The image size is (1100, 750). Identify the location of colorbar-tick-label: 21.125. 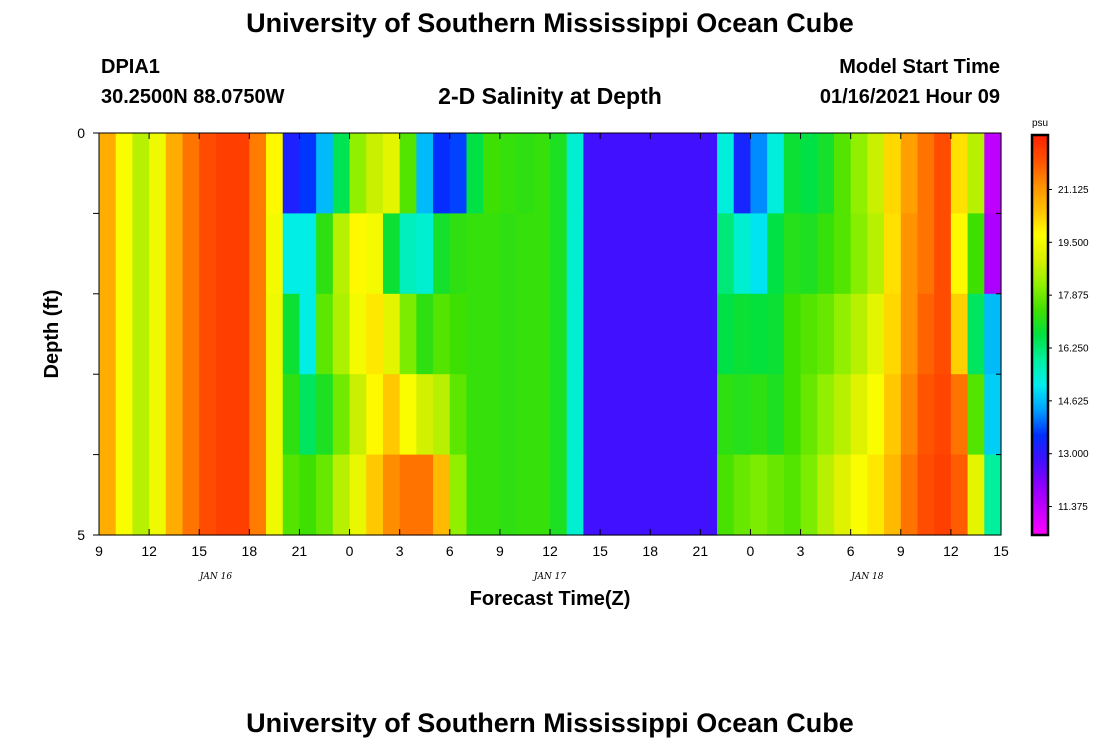
(1073, 190).